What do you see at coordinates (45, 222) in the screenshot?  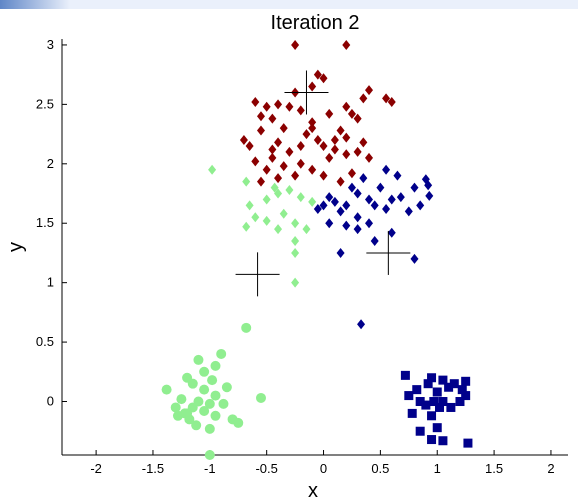 I see `y-tick-label: 1.5` at bounding box center [45, 222].